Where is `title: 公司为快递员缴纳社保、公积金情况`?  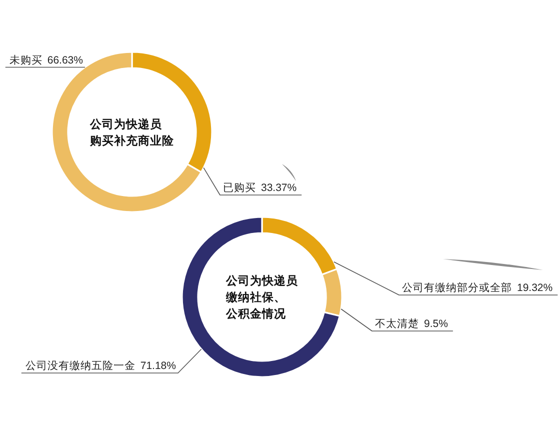 title: 公司为快递员缴纳社保、公积金情况 is located at coordinates (262, 298).